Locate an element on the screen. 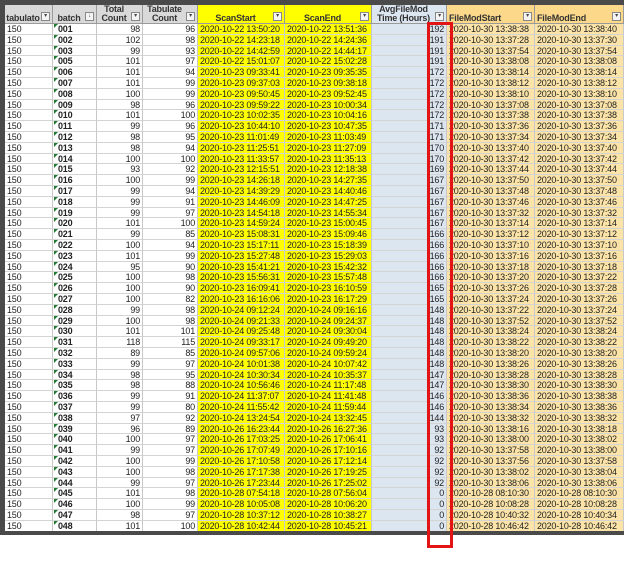  cell-scan_end: 2020-10-23 15:00:45 is located at coordinates (328, 224).